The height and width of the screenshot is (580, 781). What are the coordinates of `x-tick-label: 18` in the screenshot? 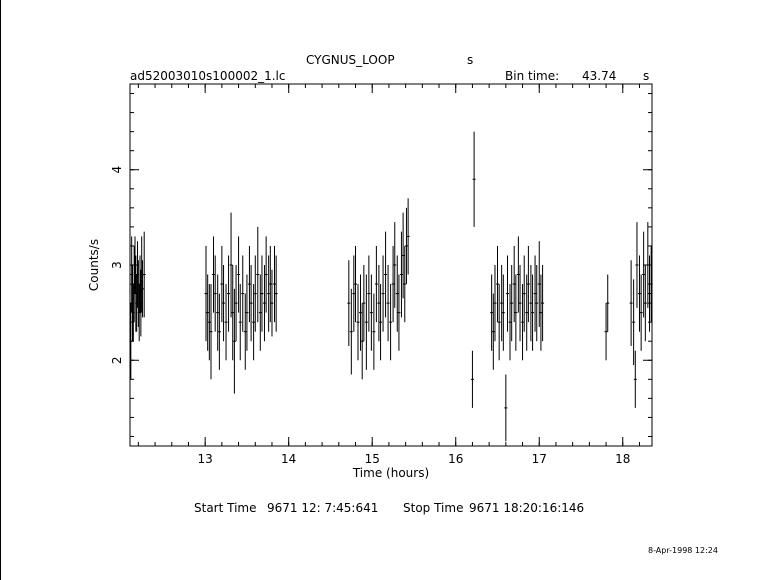 It's located at (622, 459).